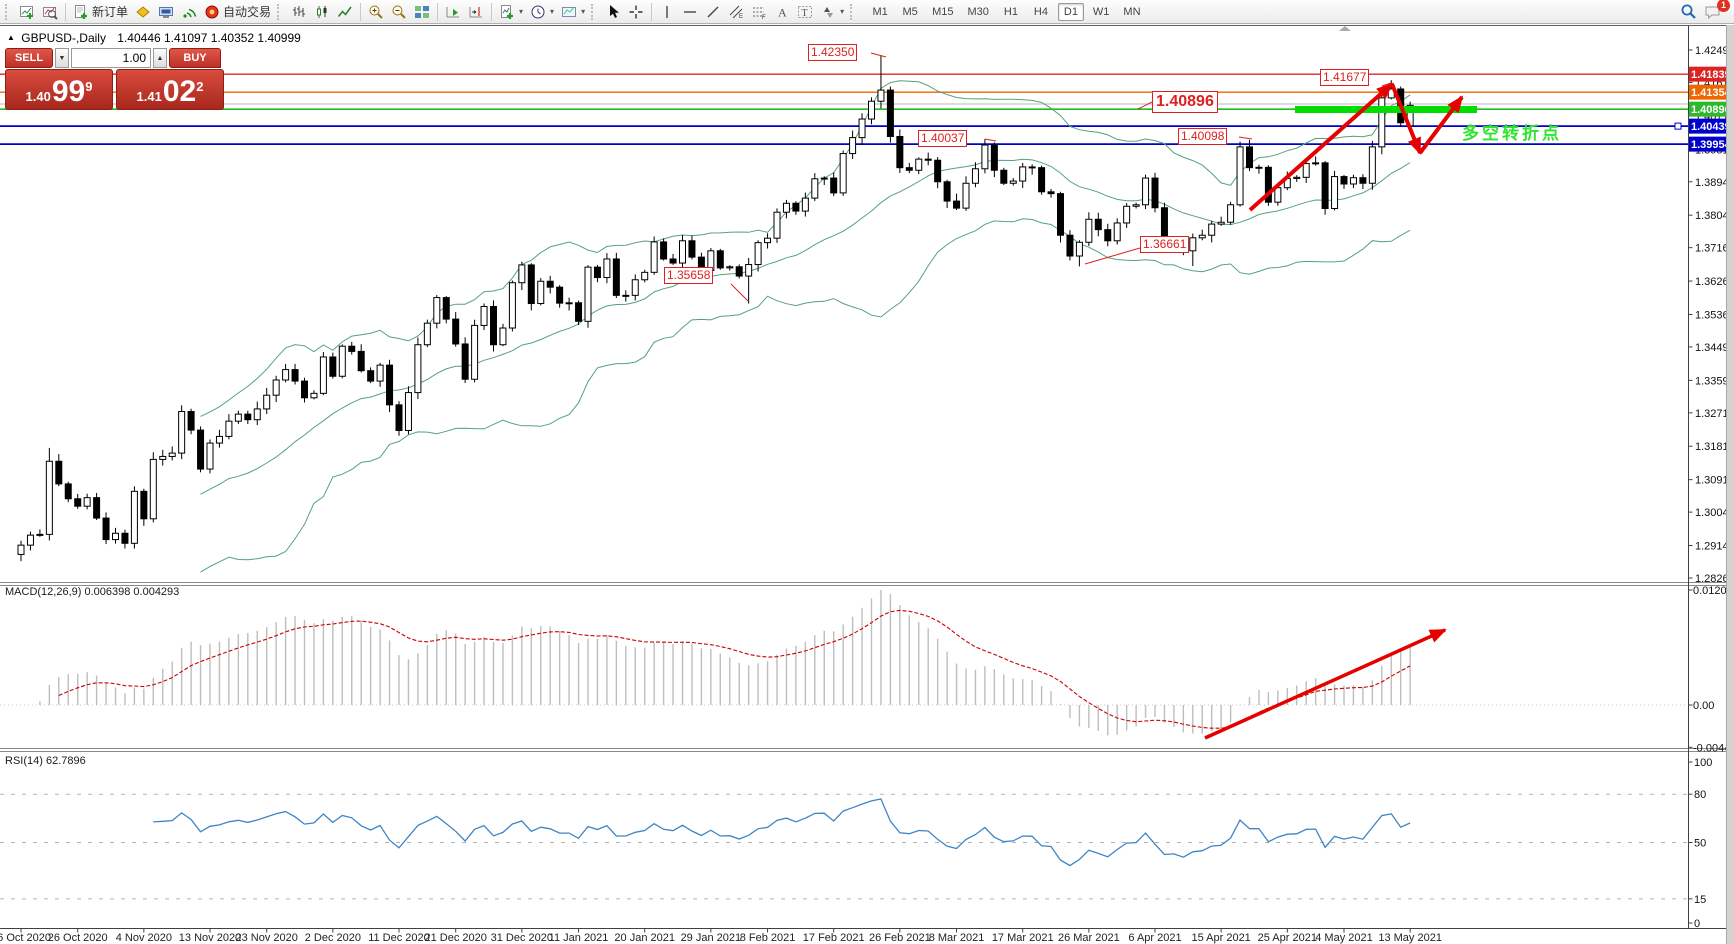 This screenshot has height=944, width=1734. What do you see at coordinates (1023, 938) in the screenshot?
I see `date-tick: 17 Mar 2021` at bounding box center [1023, 938].